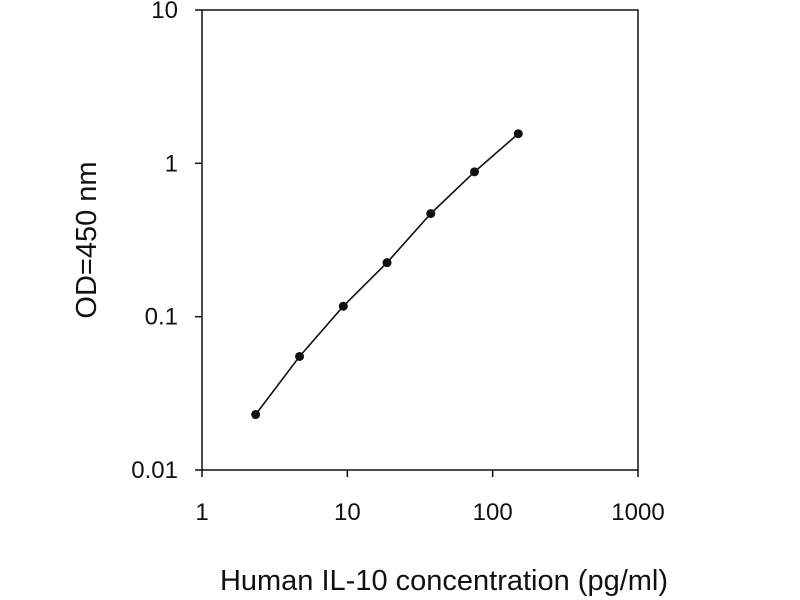  I want to click on x-axis-ticks: 1 10 100 1000, so click(430, 498).